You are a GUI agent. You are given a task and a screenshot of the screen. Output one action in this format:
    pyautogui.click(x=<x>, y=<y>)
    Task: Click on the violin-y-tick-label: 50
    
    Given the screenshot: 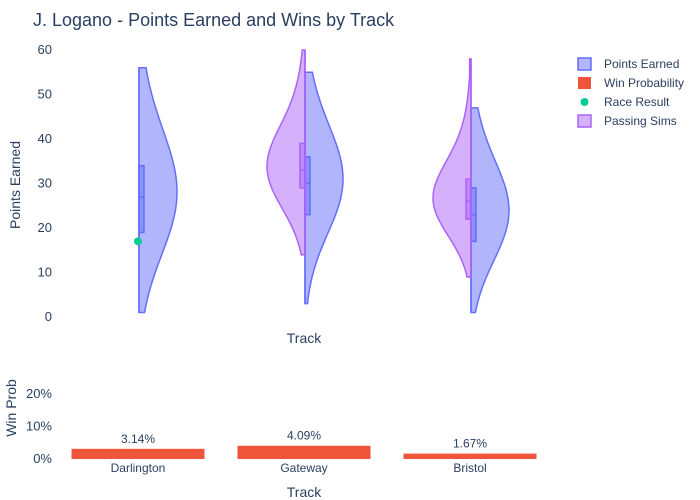 What is the action you would take?
    pyautogui.click(x=45, y=94)
    